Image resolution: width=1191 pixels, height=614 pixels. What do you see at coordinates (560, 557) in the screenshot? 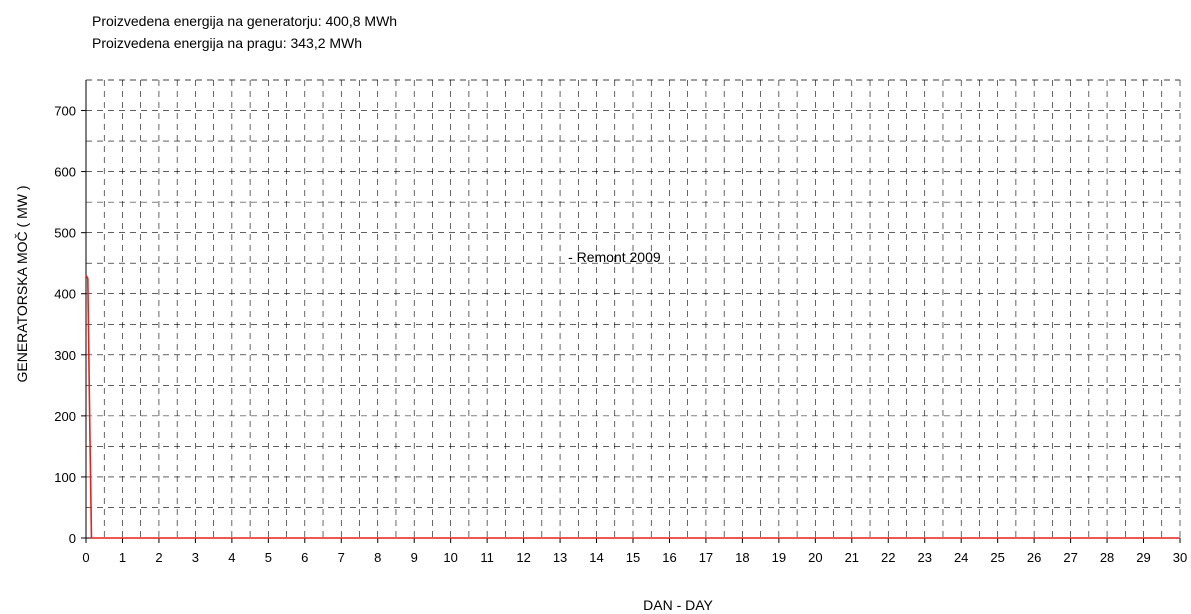
I see `x-tick-label: 13` at bounding box center [560, 557].